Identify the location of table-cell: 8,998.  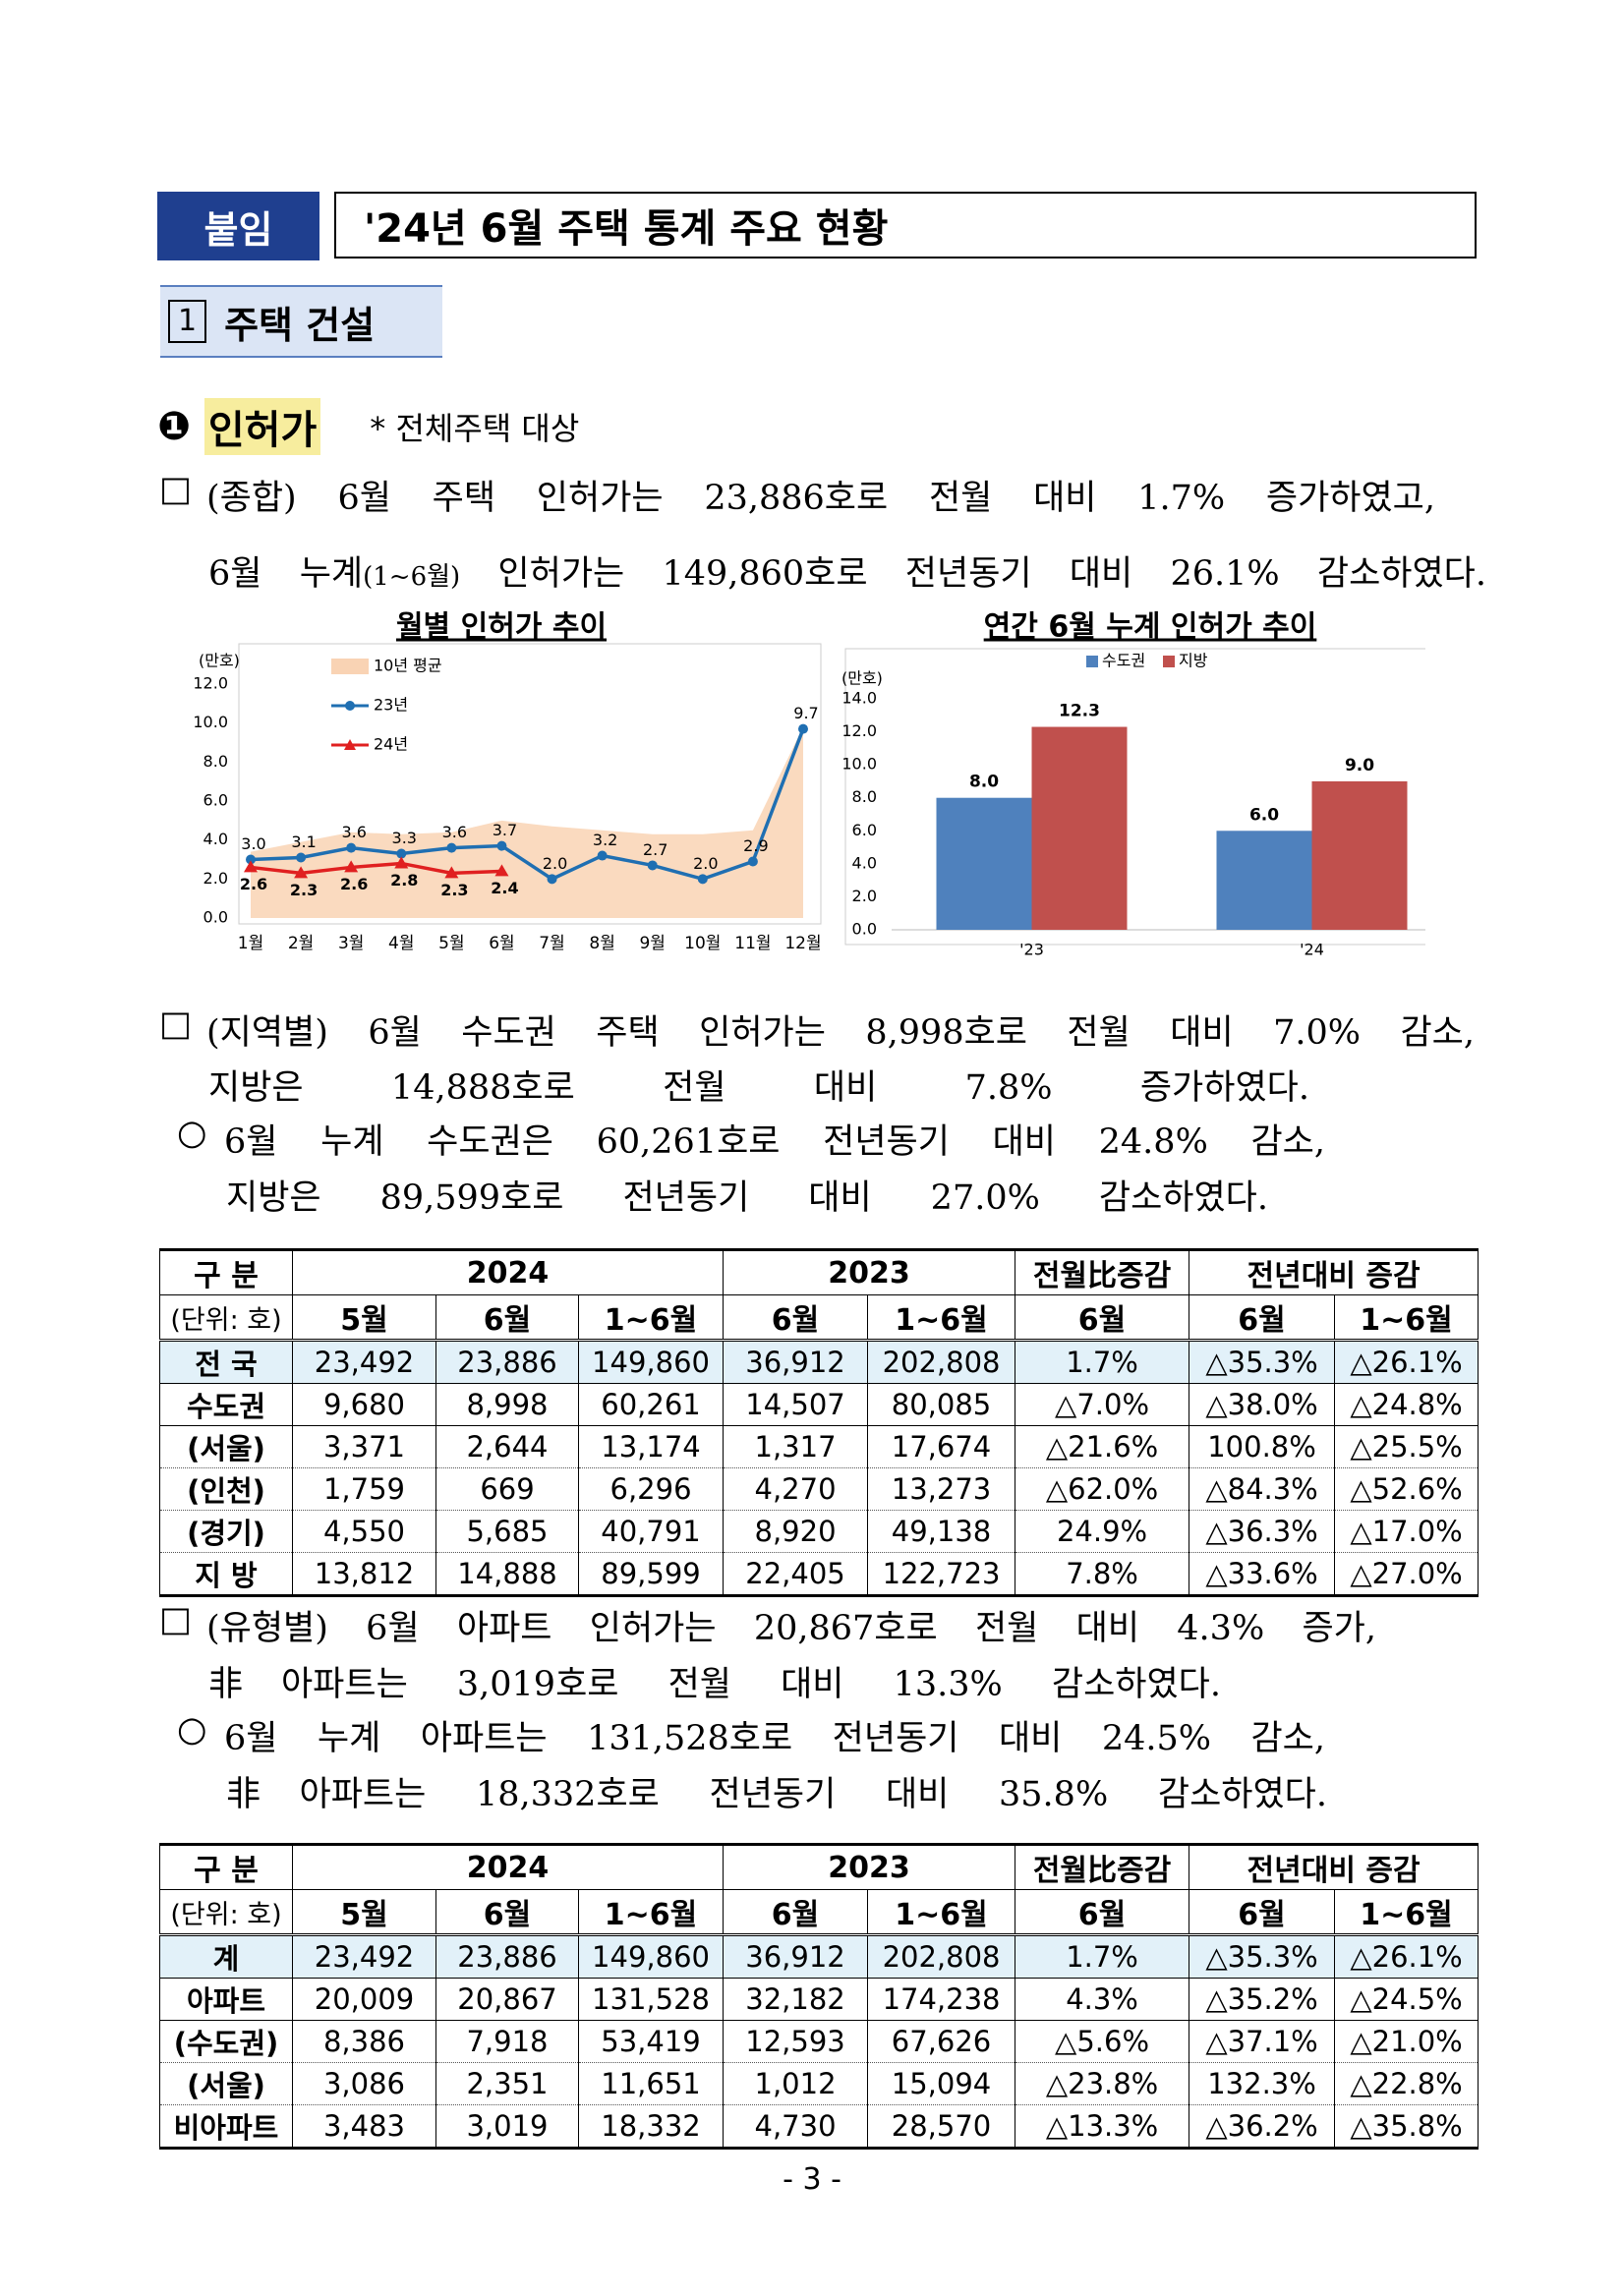
(507, 1405).